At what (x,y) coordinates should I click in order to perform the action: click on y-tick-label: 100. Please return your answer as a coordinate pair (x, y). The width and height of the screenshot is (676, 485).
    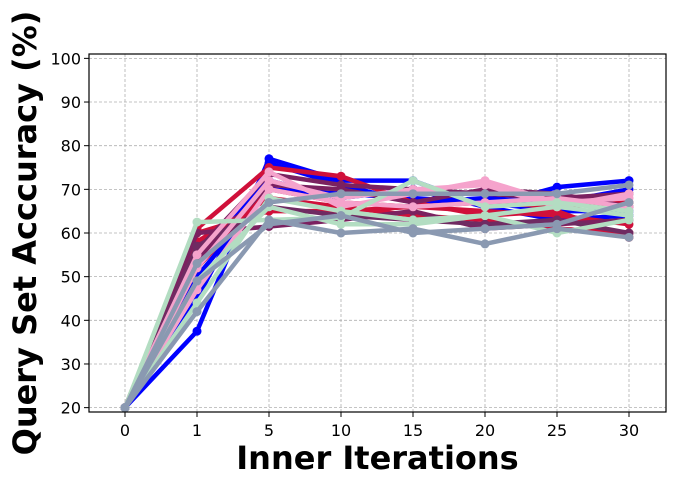
    Looking at the image, I should click on (65, 58).